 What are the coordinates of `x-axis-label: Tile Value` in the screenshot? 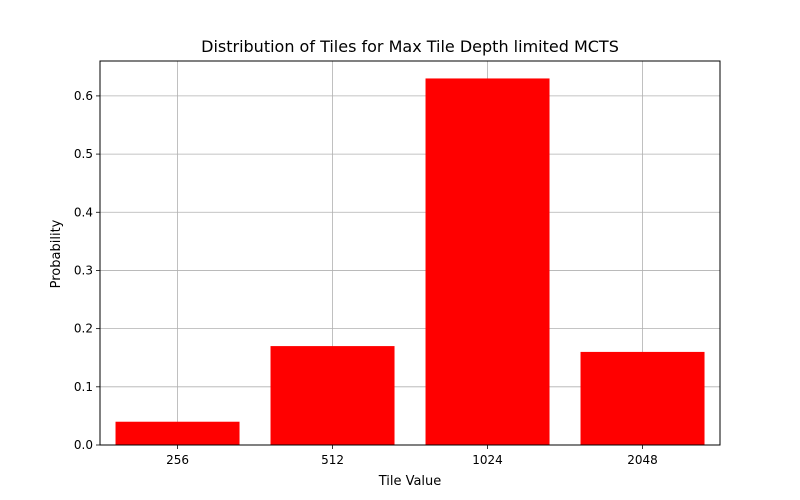 It's located at (410, 481).